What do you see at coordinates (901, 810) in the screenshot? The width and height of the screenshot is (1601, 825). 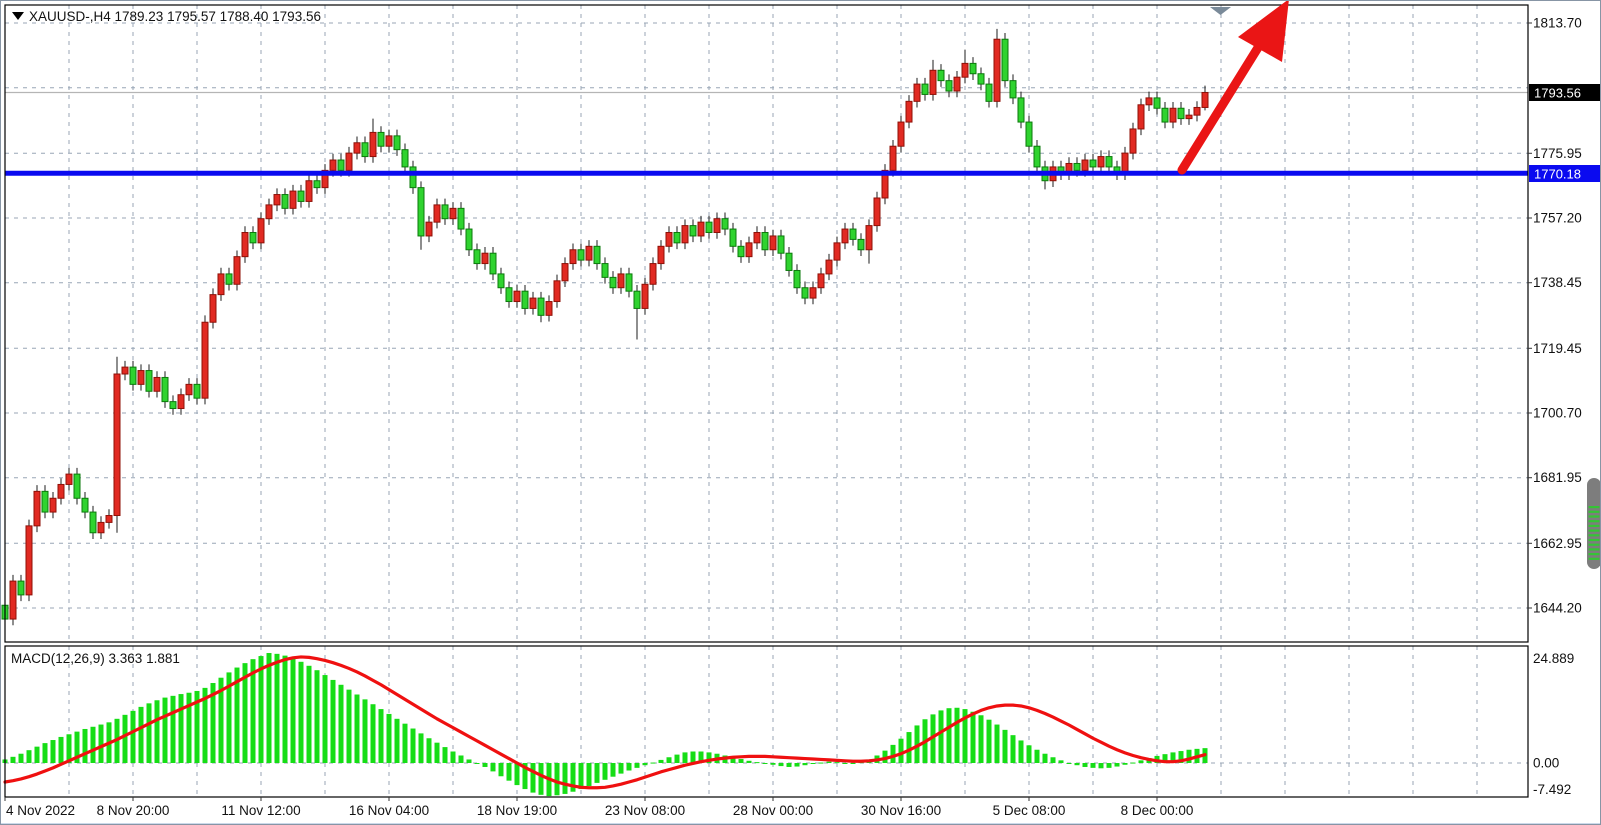 I see `time-label: 30 Nov 16:00` at bounding box center [901, 810].